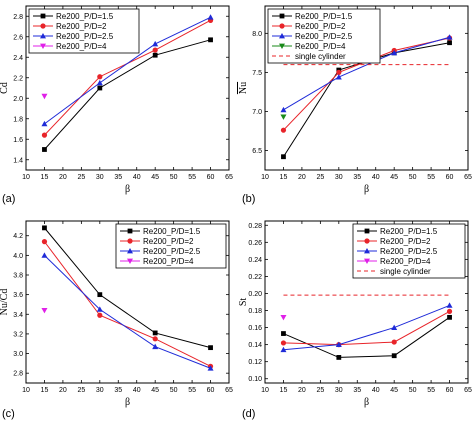 The width and height of the screenshot is (474, 426). Describe the element at coordinates (257, 112) in the screenshot. I see `y-tick-label: 7.0` at that location.